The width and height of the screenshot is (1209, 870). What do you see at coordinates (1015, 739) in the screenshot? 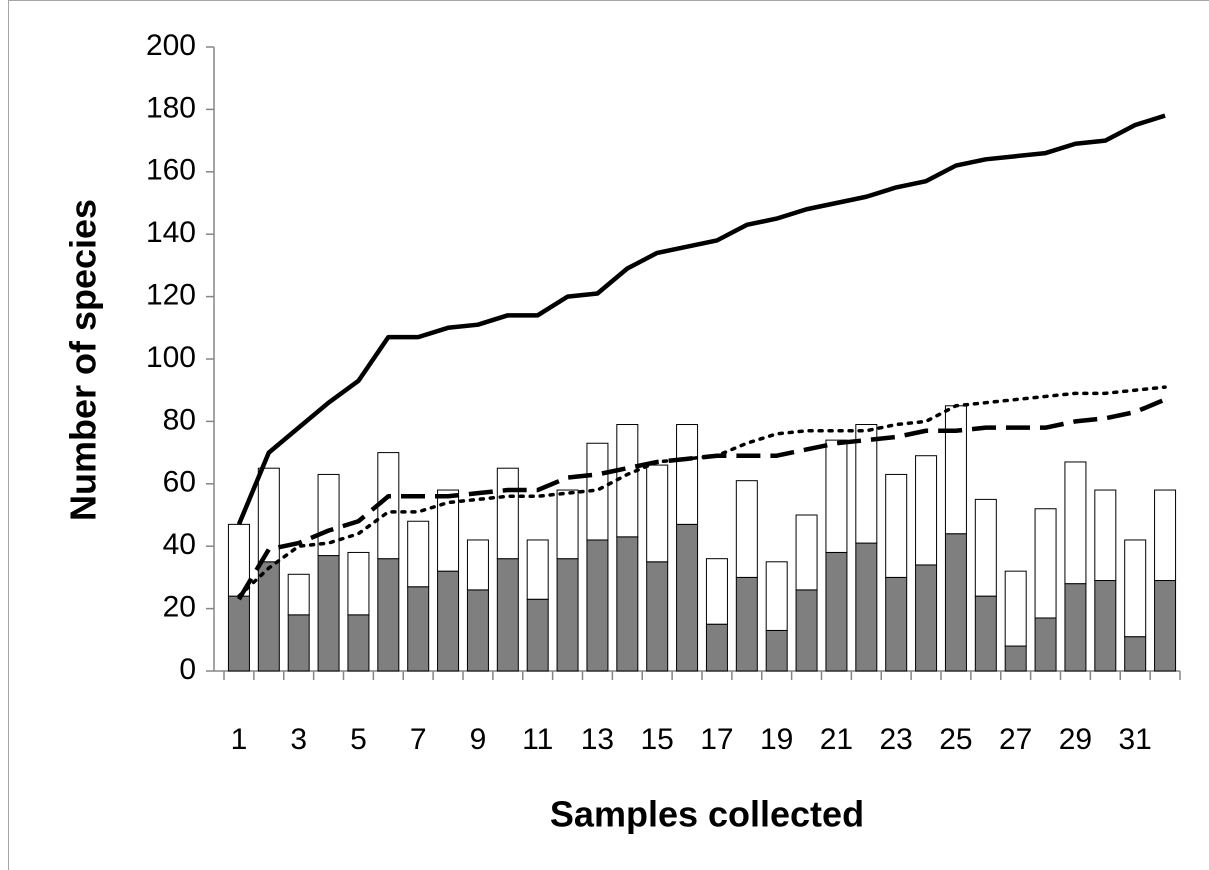
I see `x-tick-label: 27` at bounding box center [1015, 739].